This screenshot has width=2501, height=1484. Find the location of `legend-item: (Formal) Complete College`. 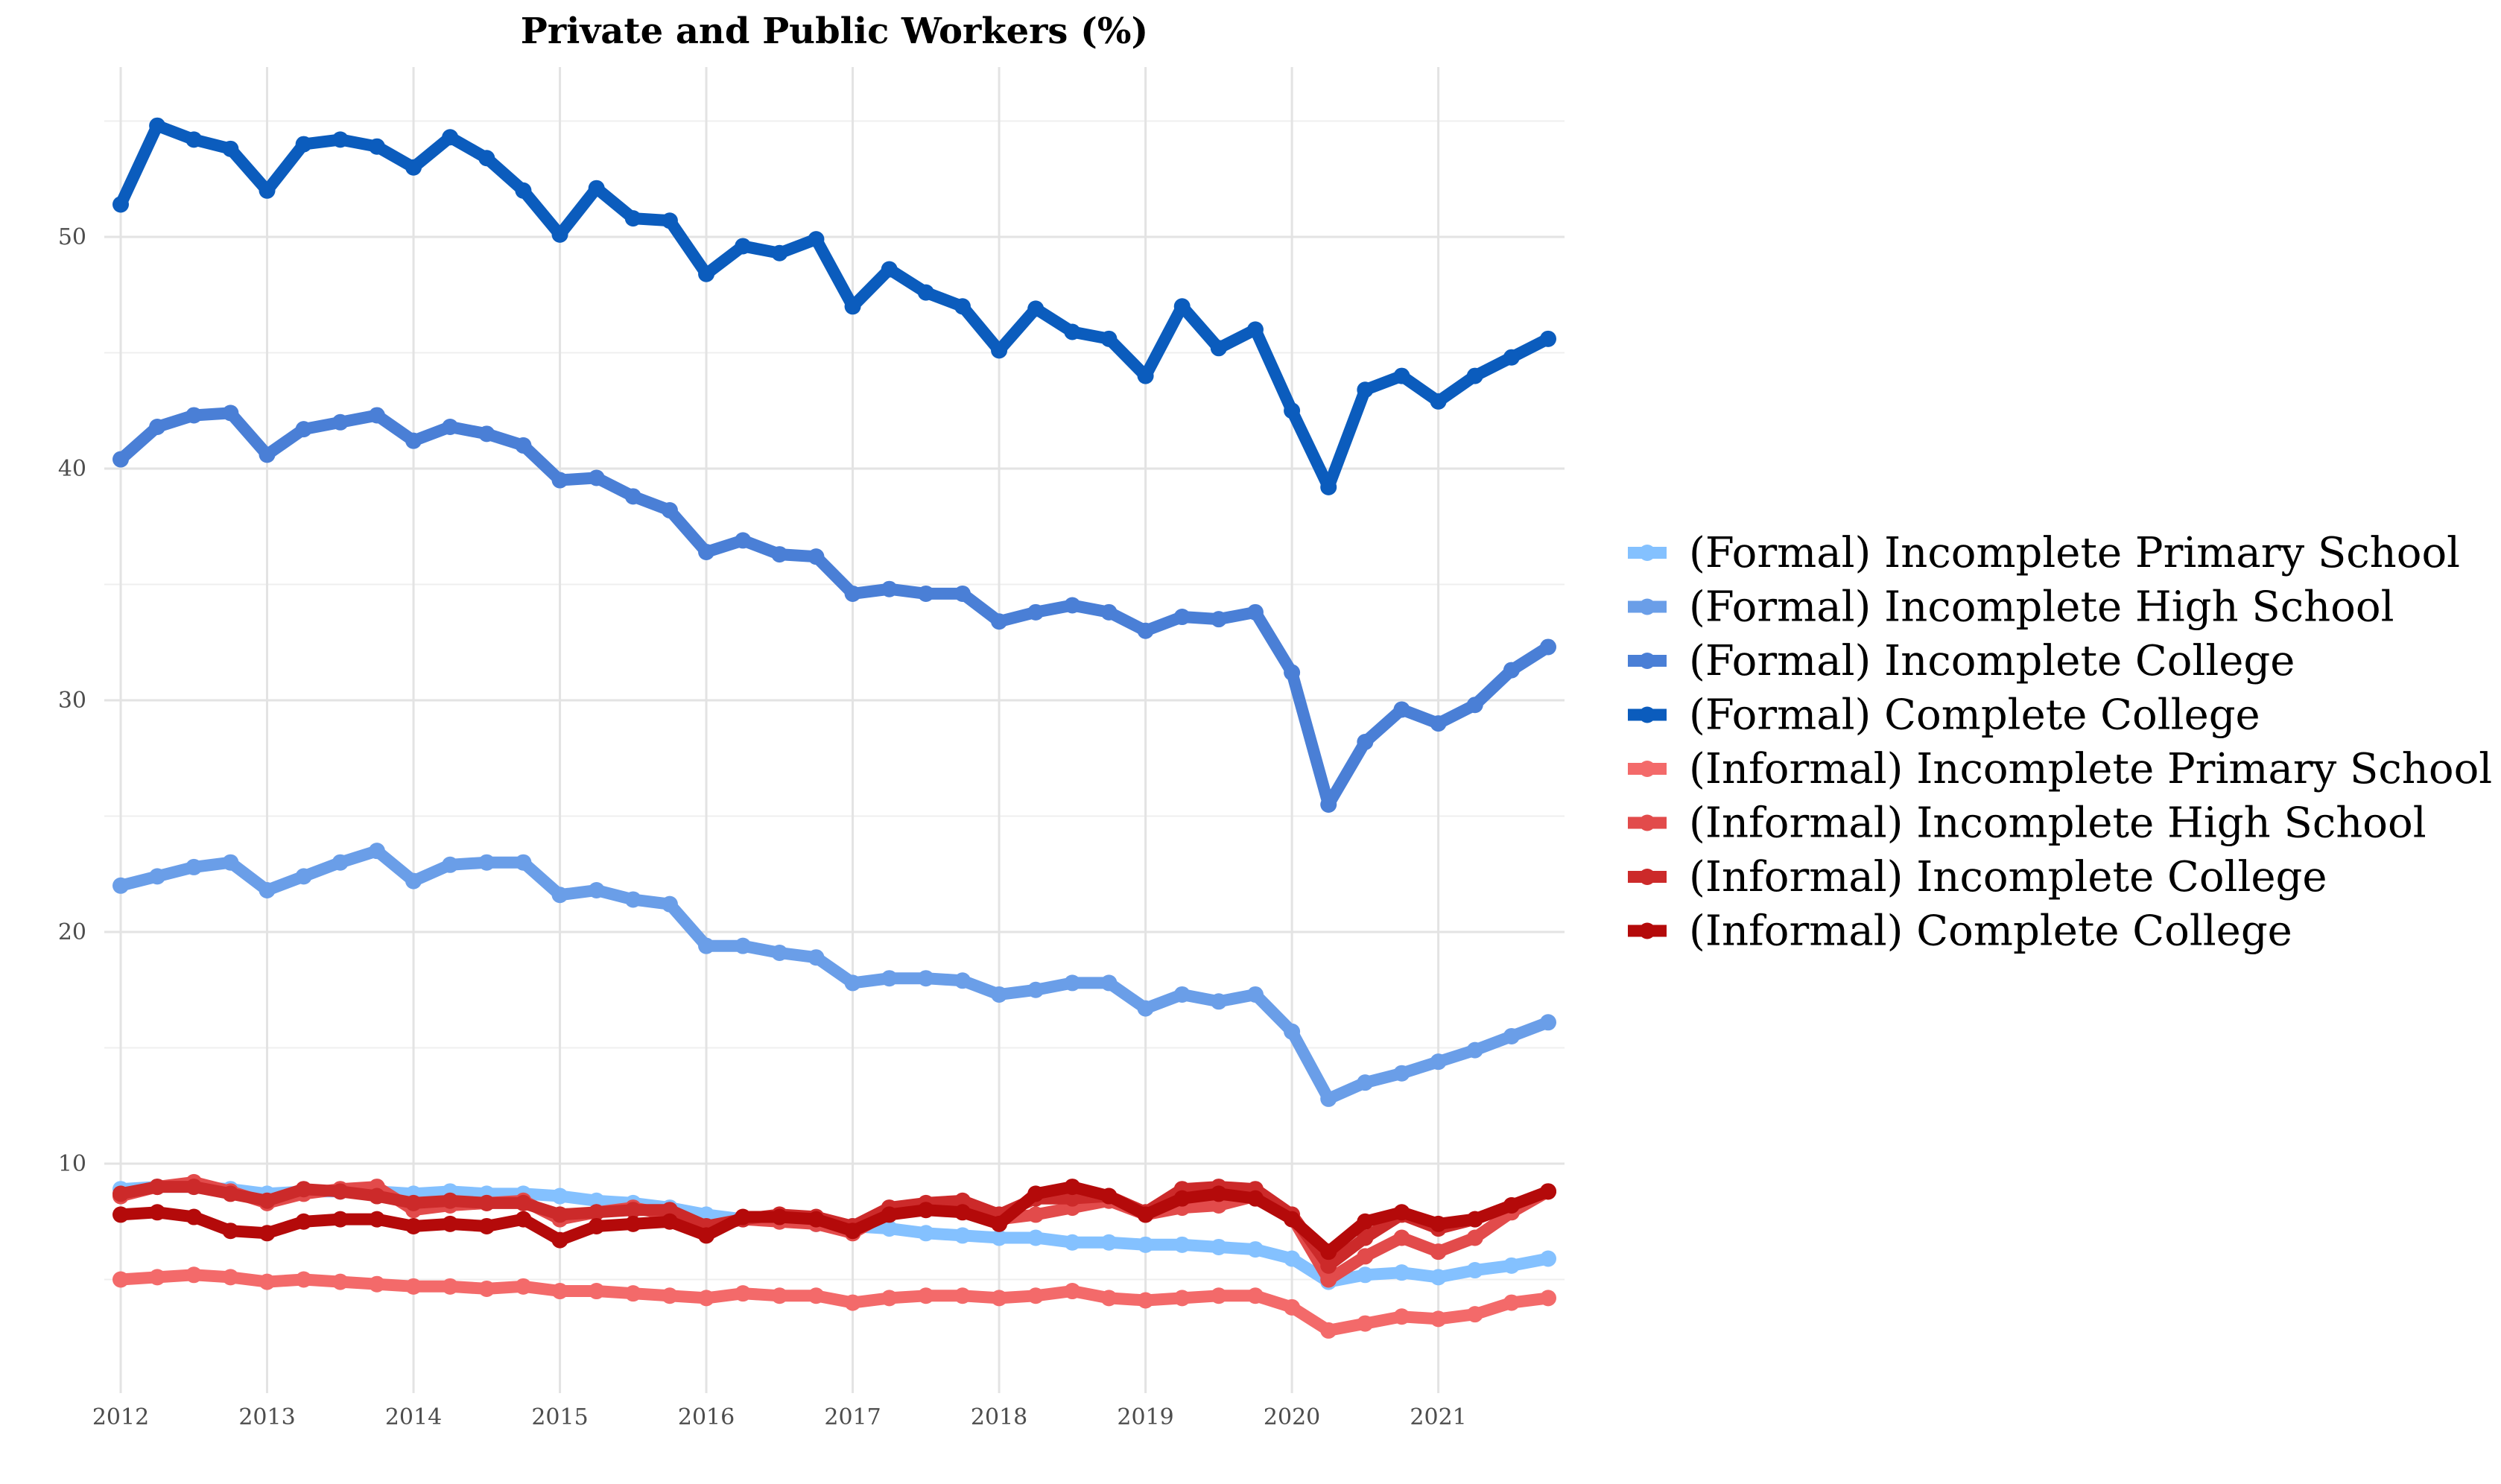

legend-item: (Formal) Complete College is located at coordinates (1944, 716).